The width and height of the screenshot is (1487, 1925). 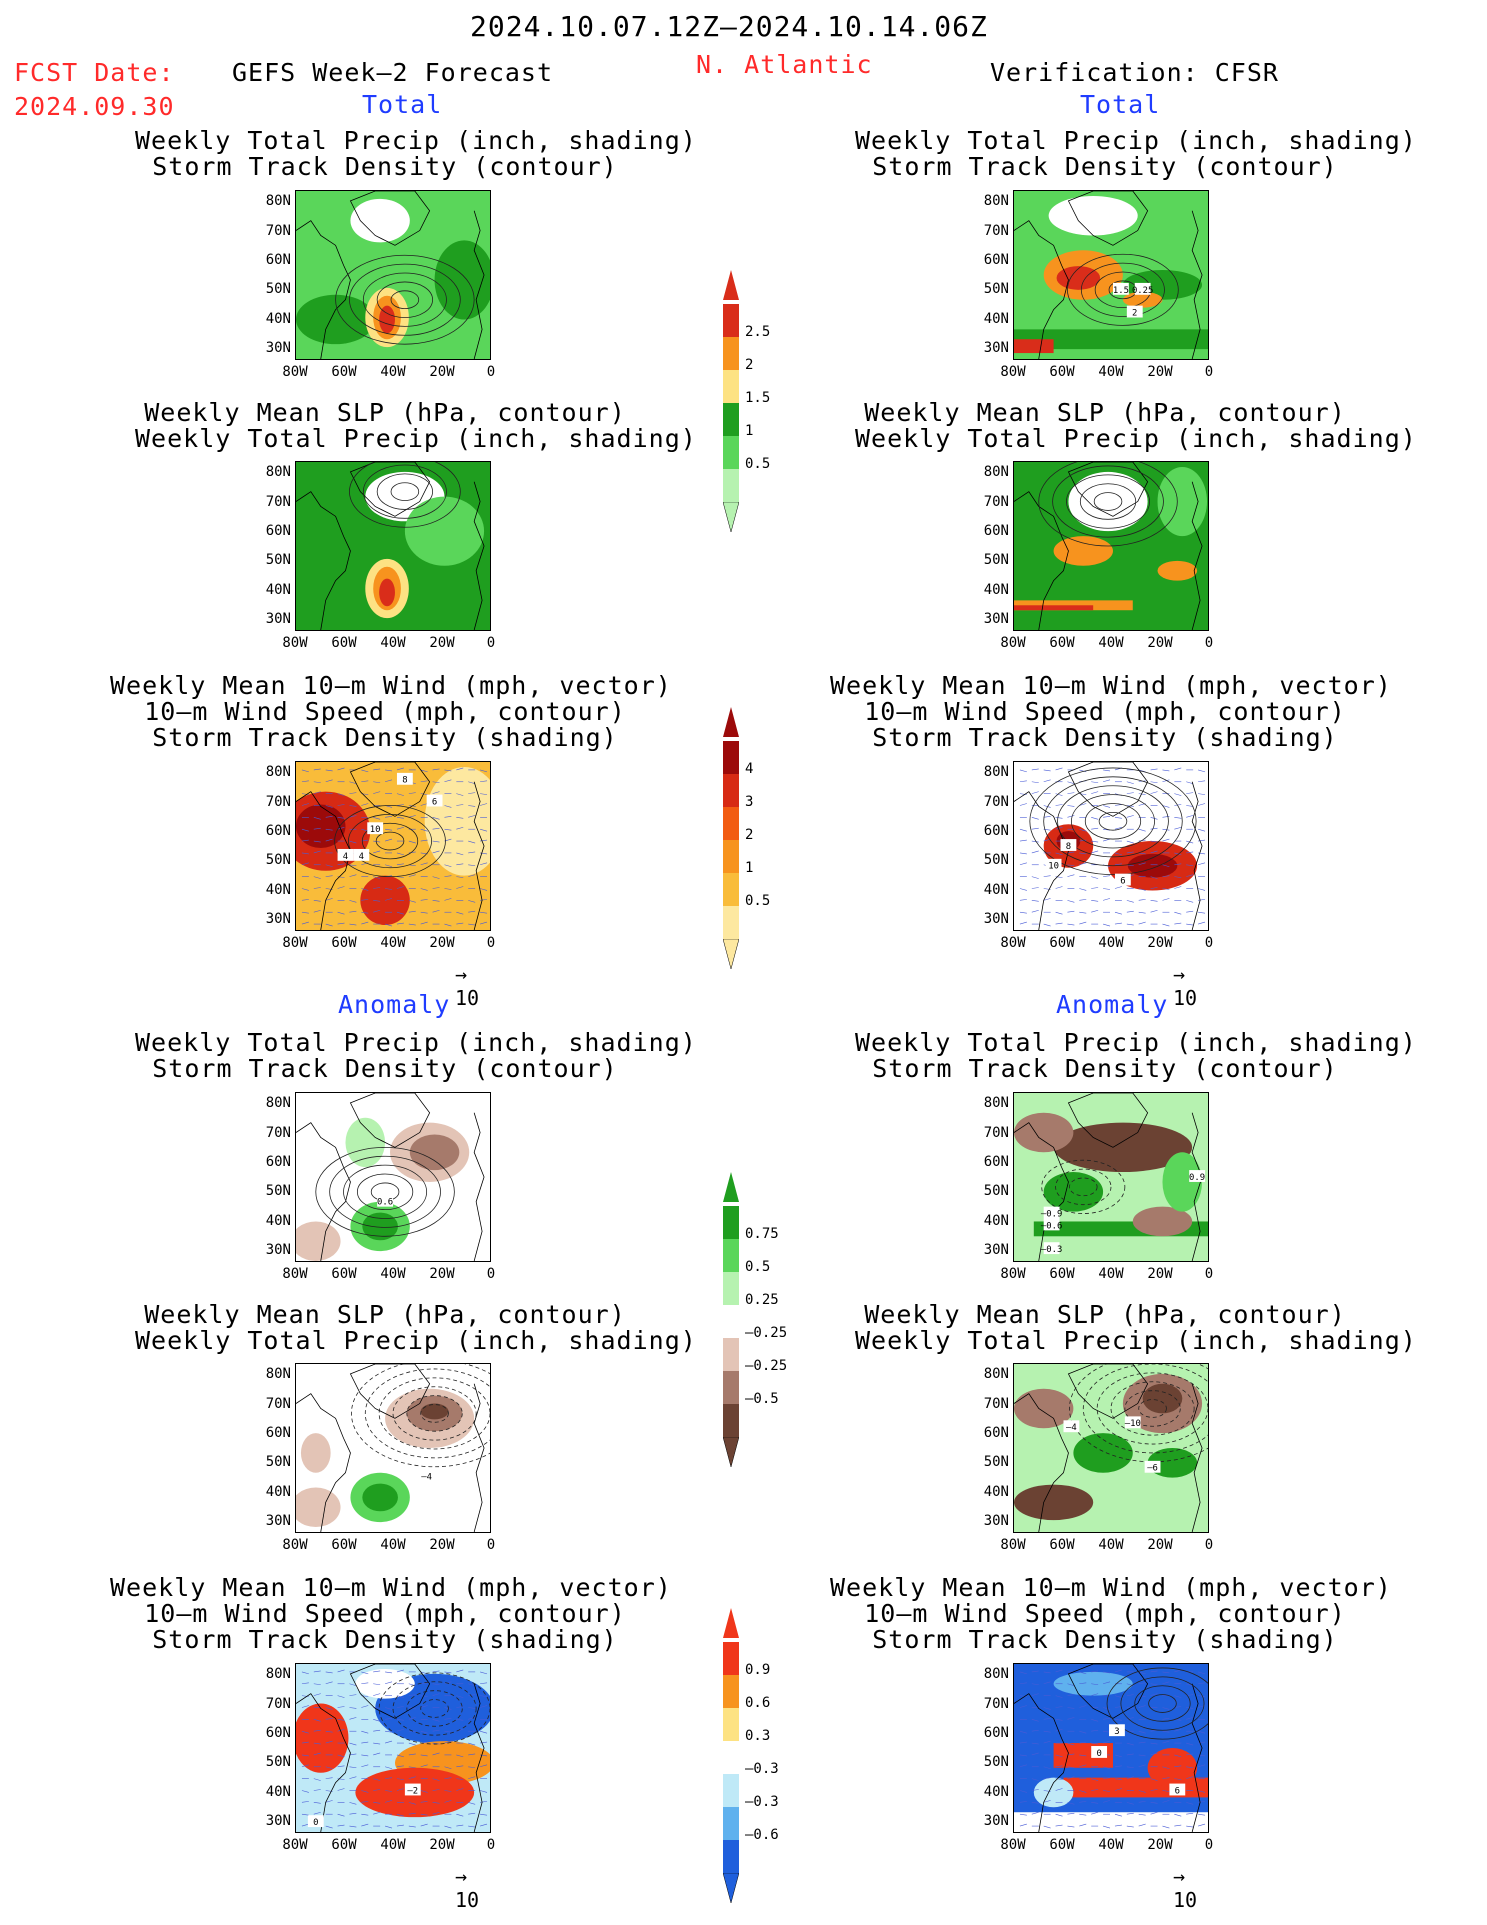 I want to click on colorbar-bottom-arrow, so click(x=731, y=517).